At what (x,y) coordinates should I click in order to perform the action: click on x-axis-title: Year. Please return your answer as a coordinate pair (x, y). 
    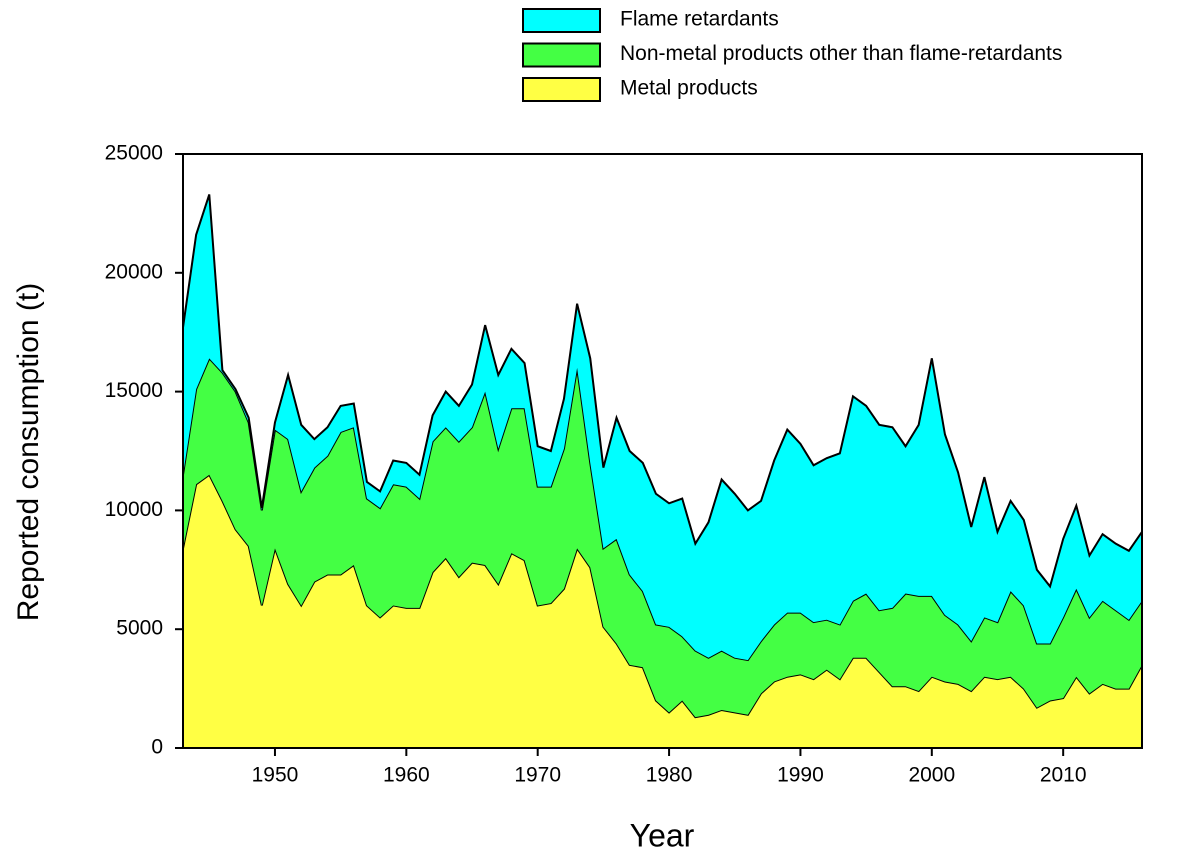
    Looking at the image, I should click on (662, 835).